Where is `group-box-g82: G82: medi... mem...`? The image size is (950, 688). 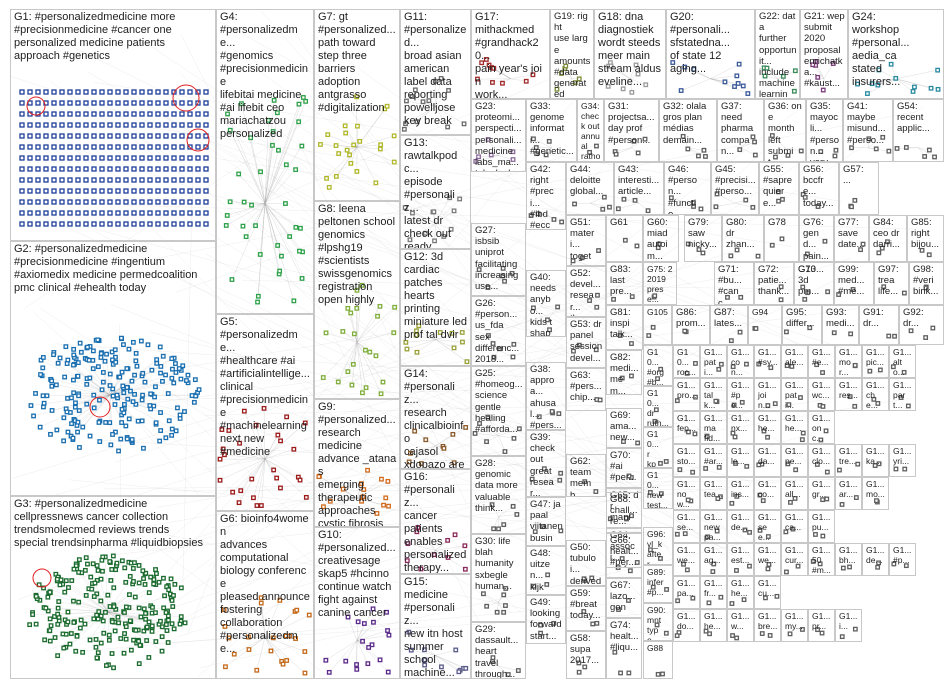
group-box-g82: G82: medi... mem... is located at coordinates (624, 372).